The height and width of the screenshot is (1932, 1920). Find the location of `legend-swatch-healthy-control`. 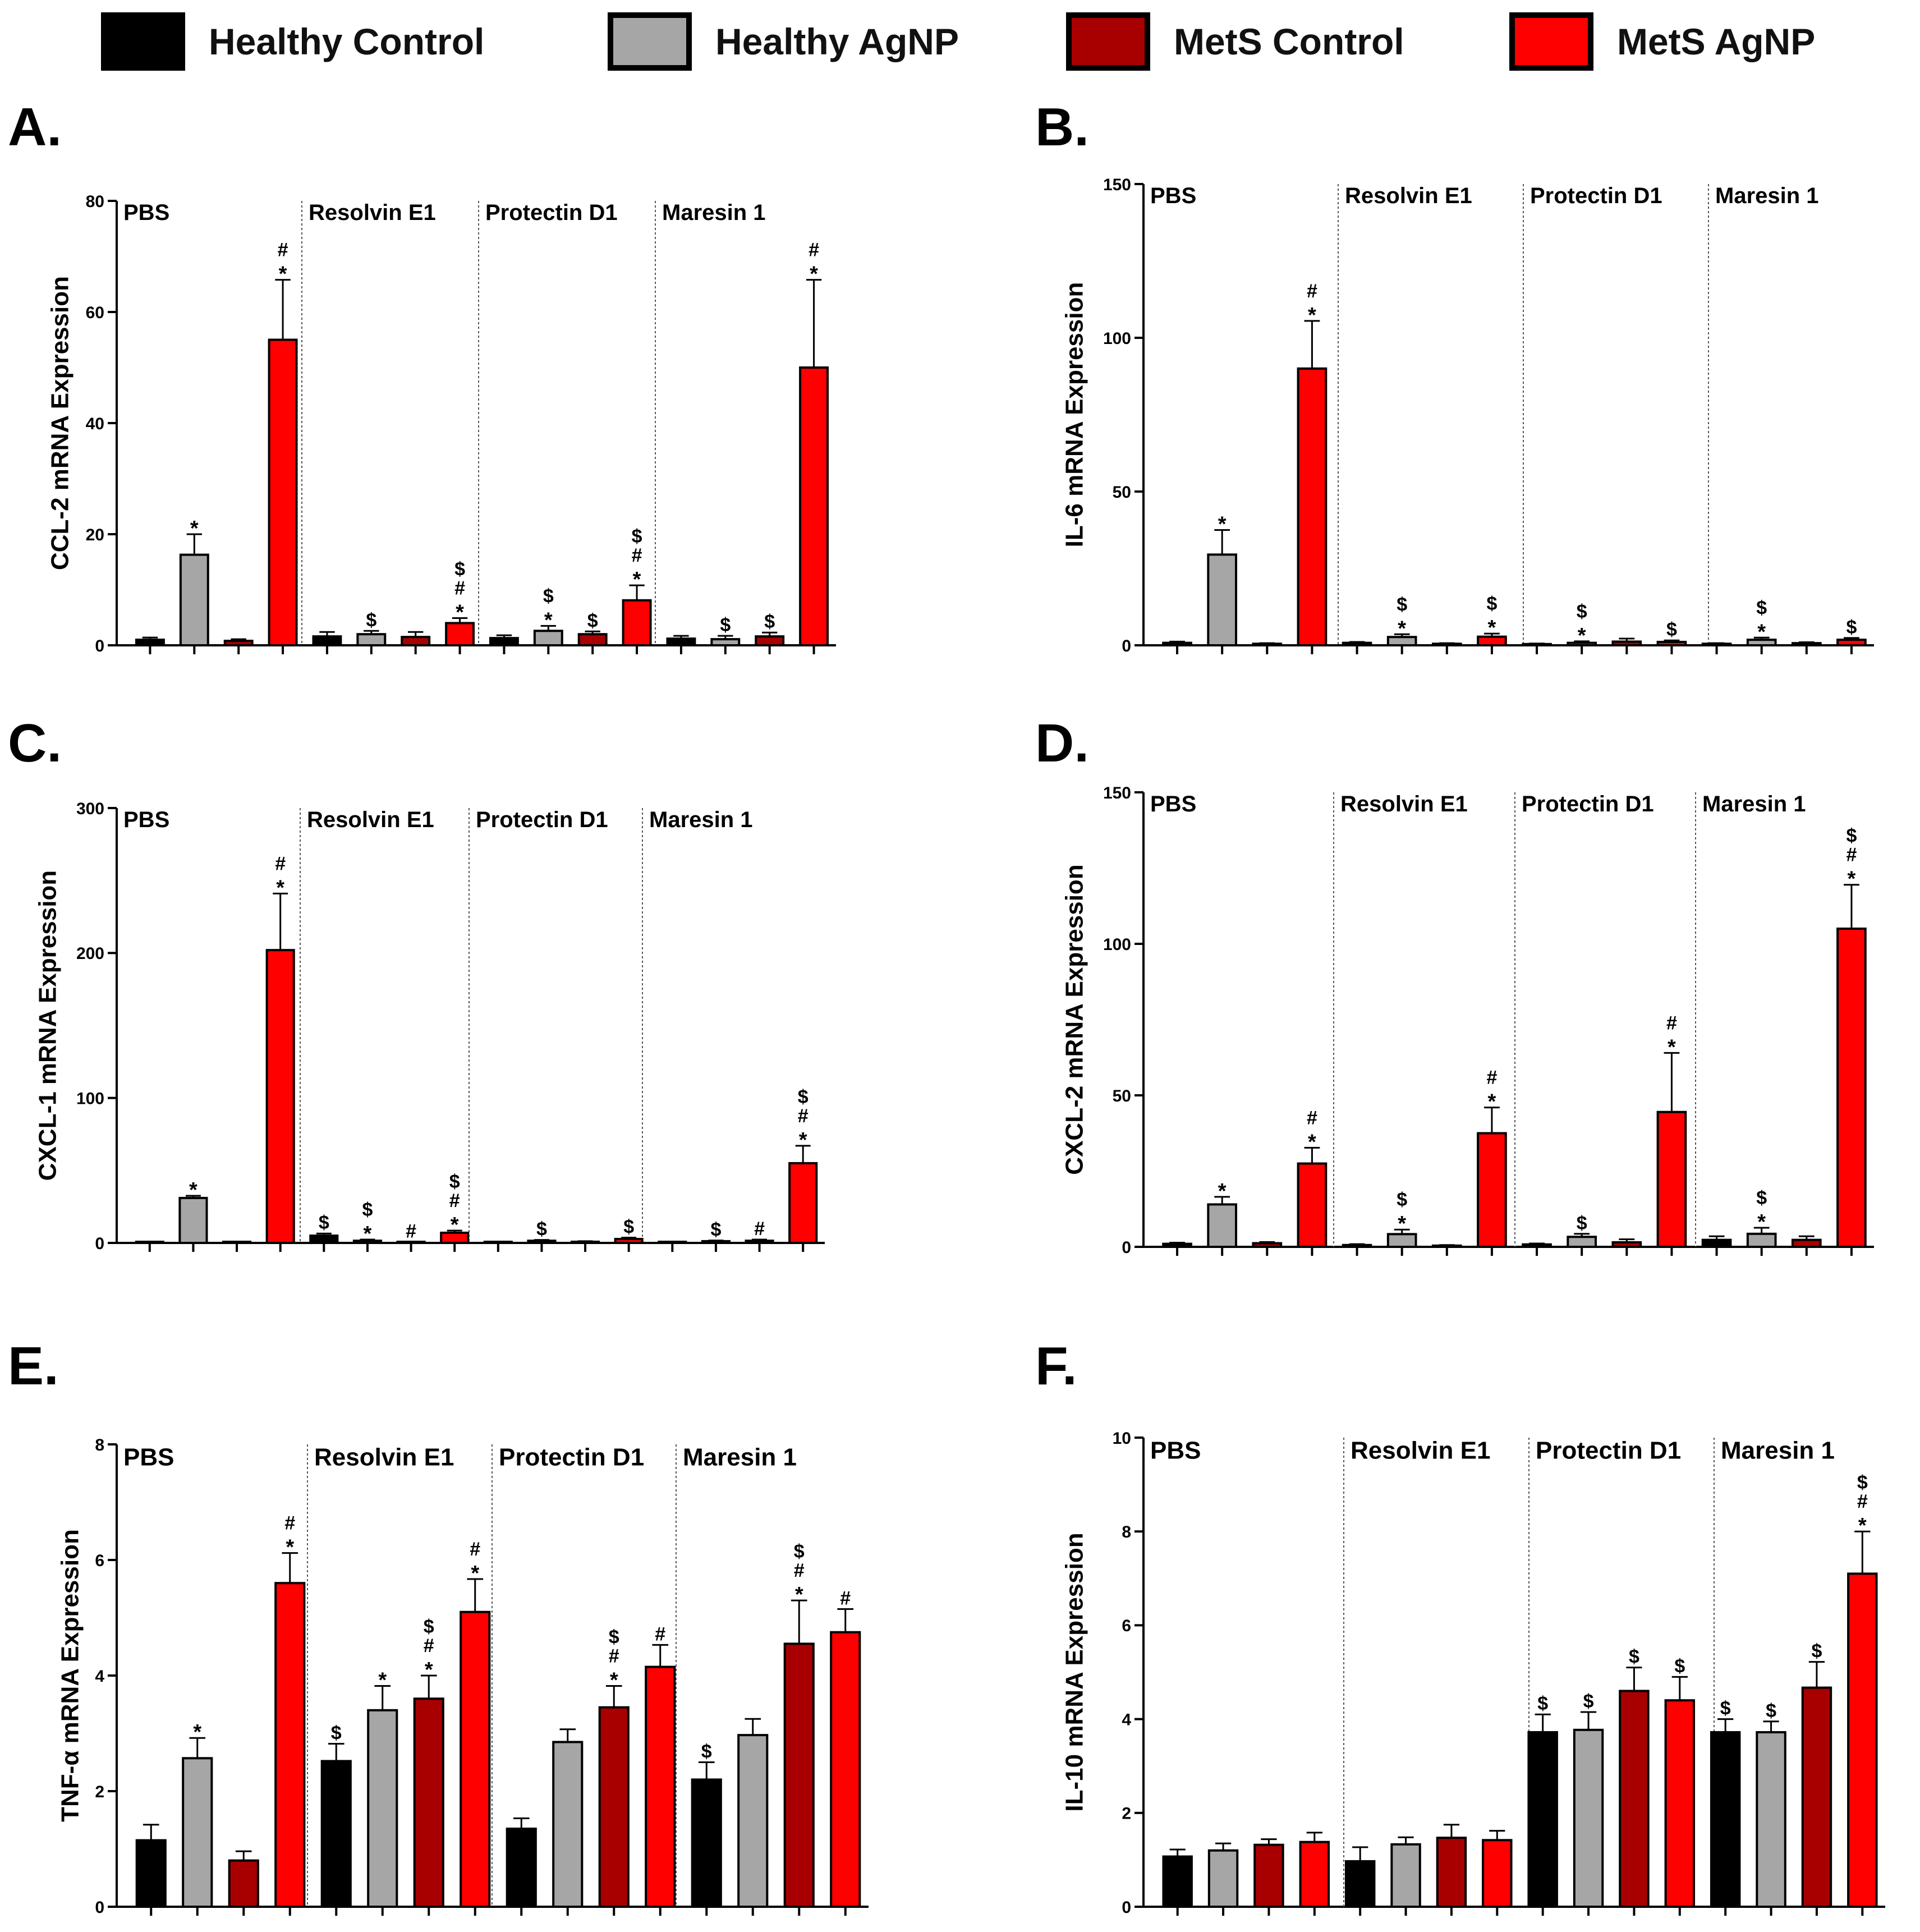

legend-swatch-healthy-control is located at coordinates (143, 41).